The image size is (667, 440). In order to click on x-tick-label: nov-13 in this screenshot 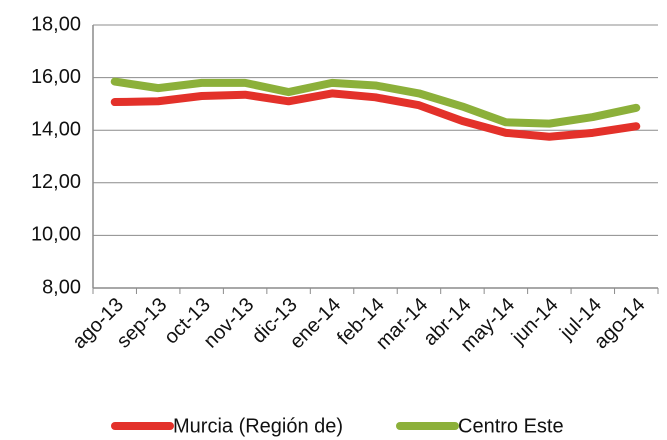, I will do `click(229, 323)`.